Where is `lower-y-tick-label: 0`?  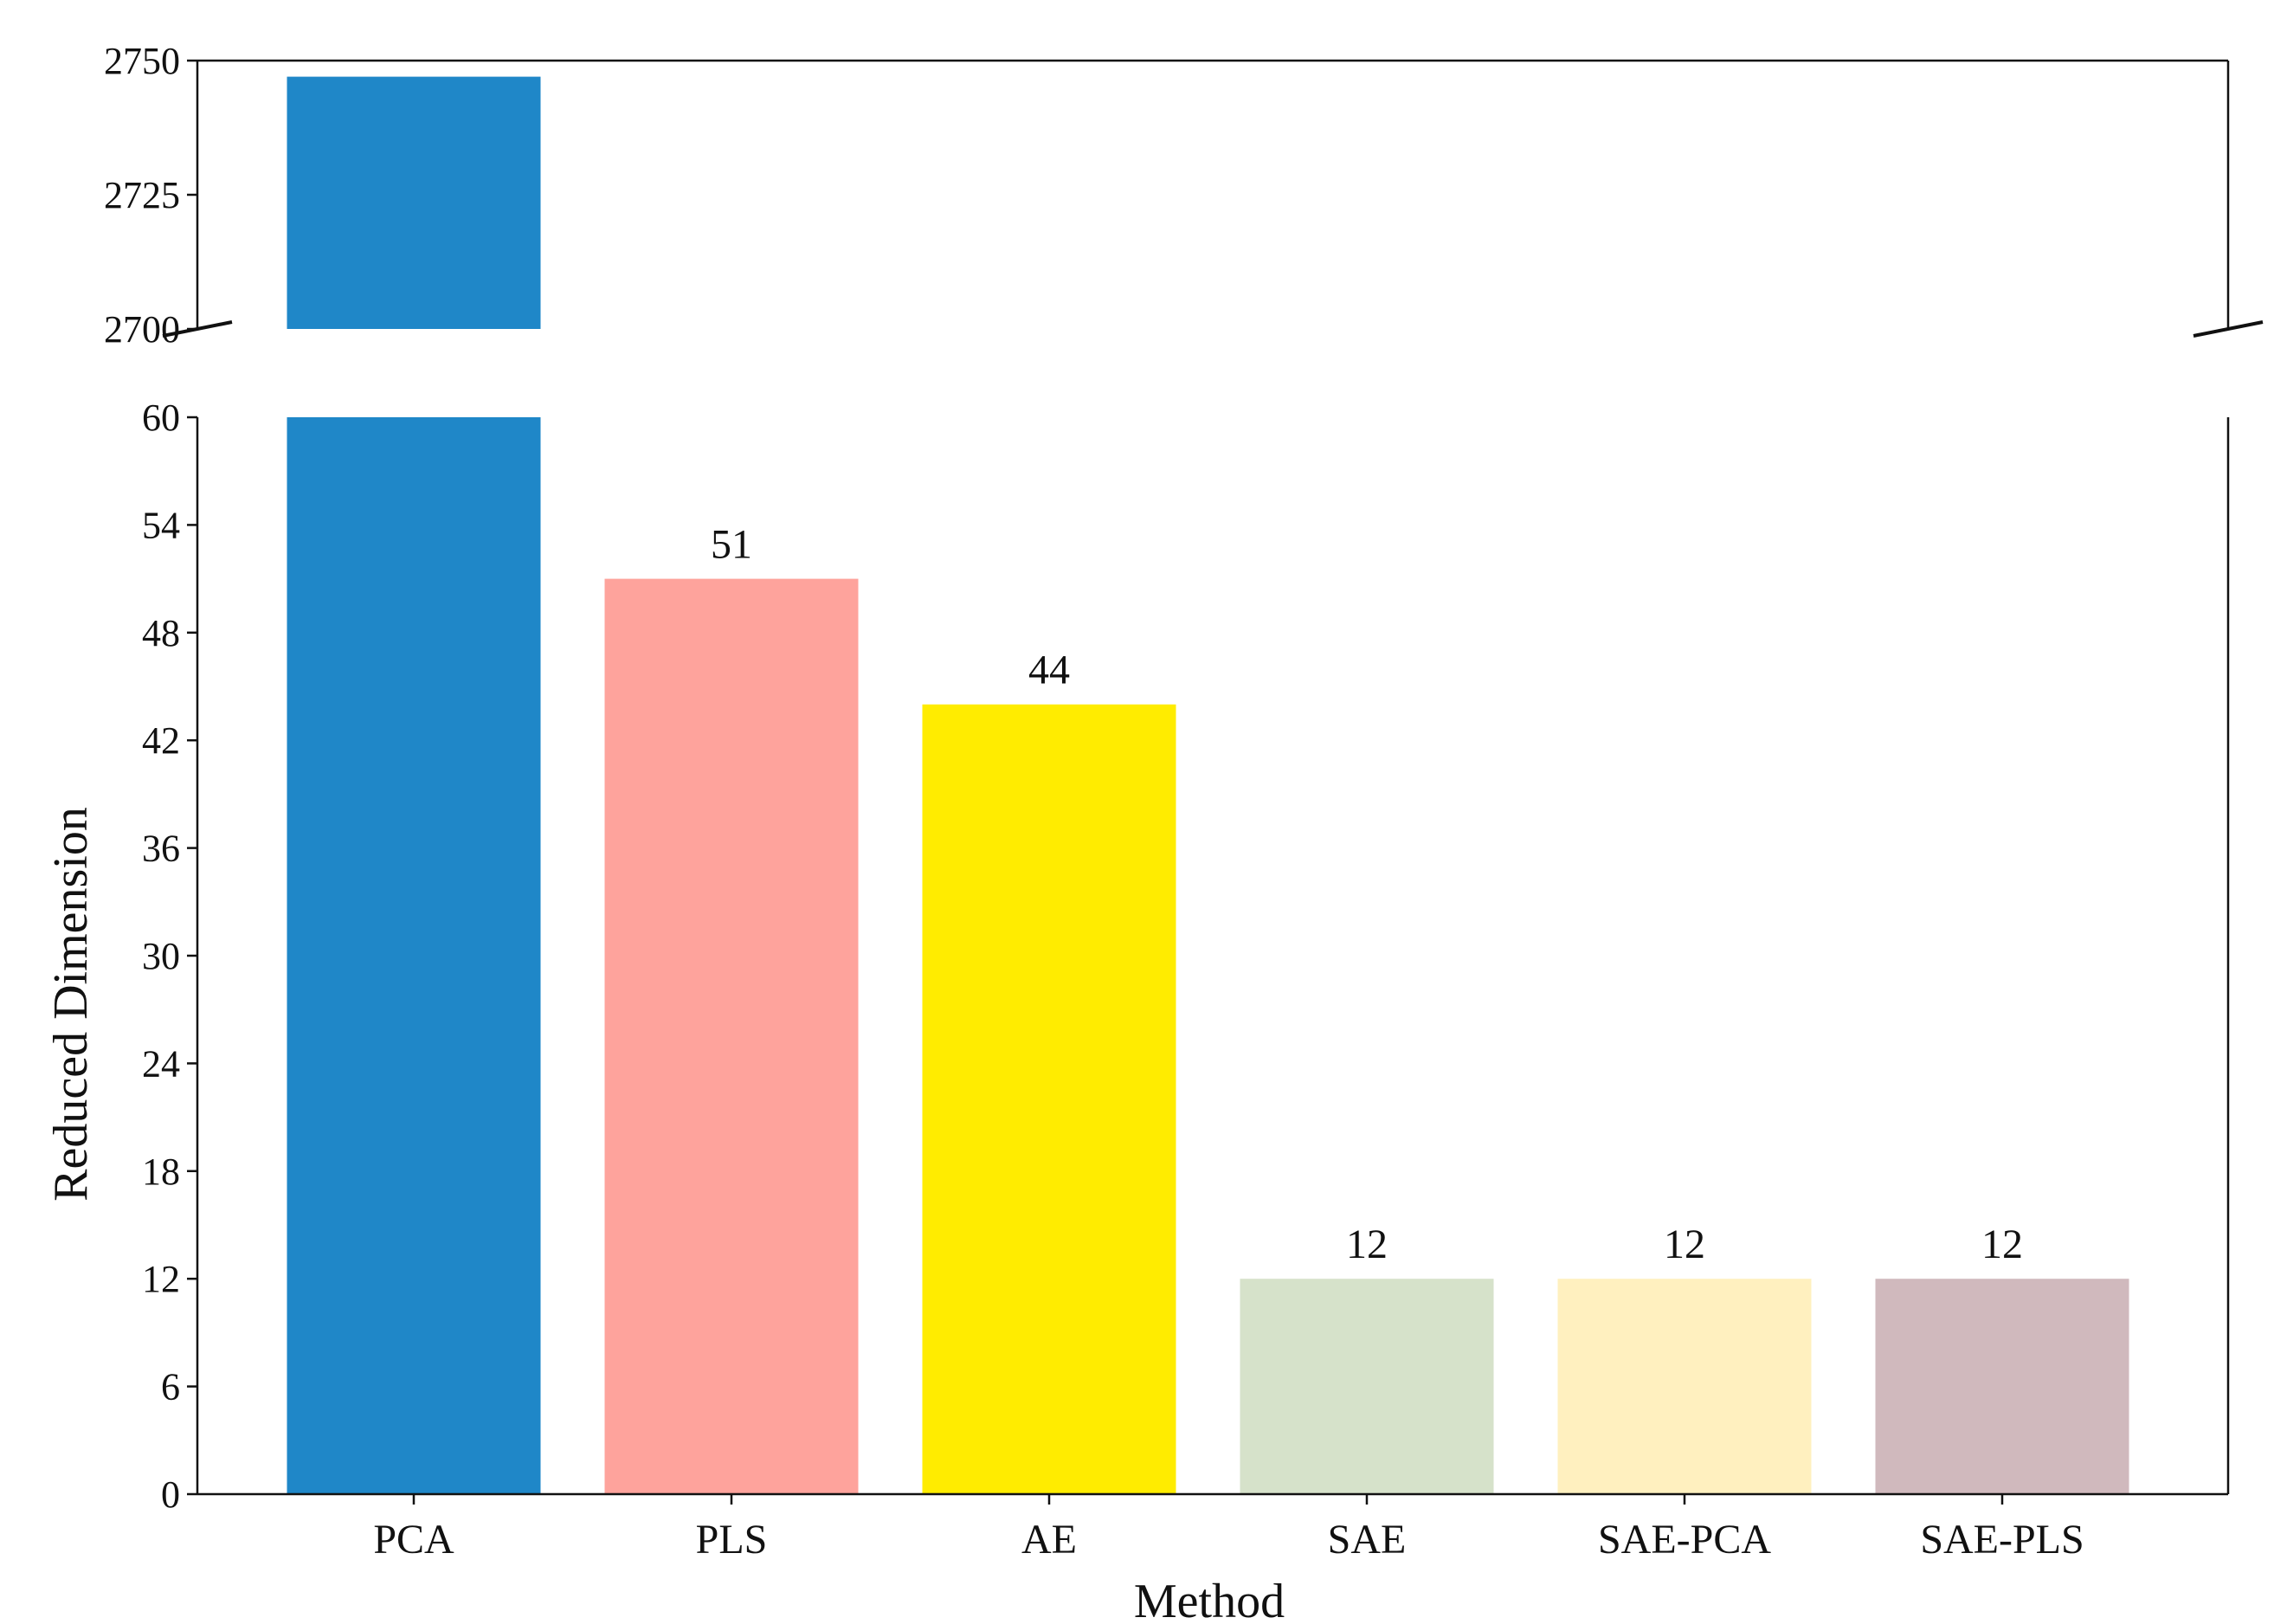 lower-y-tick-label: 0 is located at coordinates (170, 1494).